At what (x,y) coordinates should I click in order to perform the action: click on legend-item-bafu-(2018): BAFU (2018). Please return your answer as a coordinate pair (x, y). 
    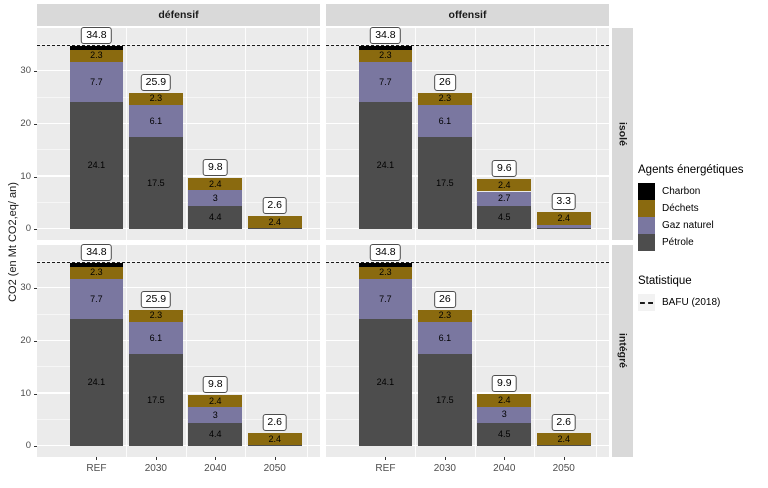
    Looking at the image, I should click on (702, 302).